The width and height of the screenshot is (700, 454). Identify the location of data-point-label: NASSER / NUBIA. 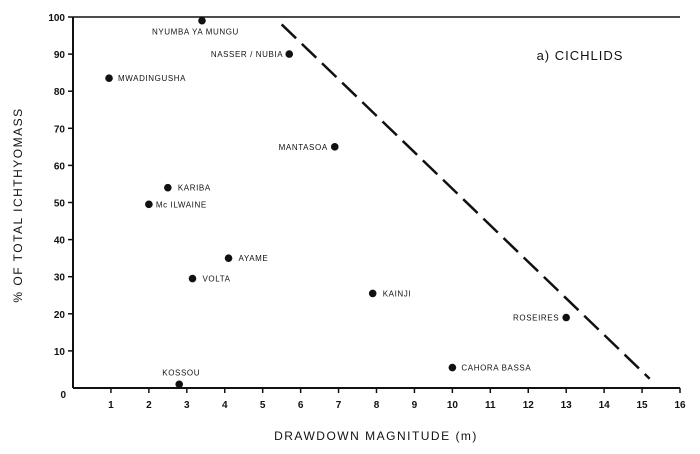
(247, 54).